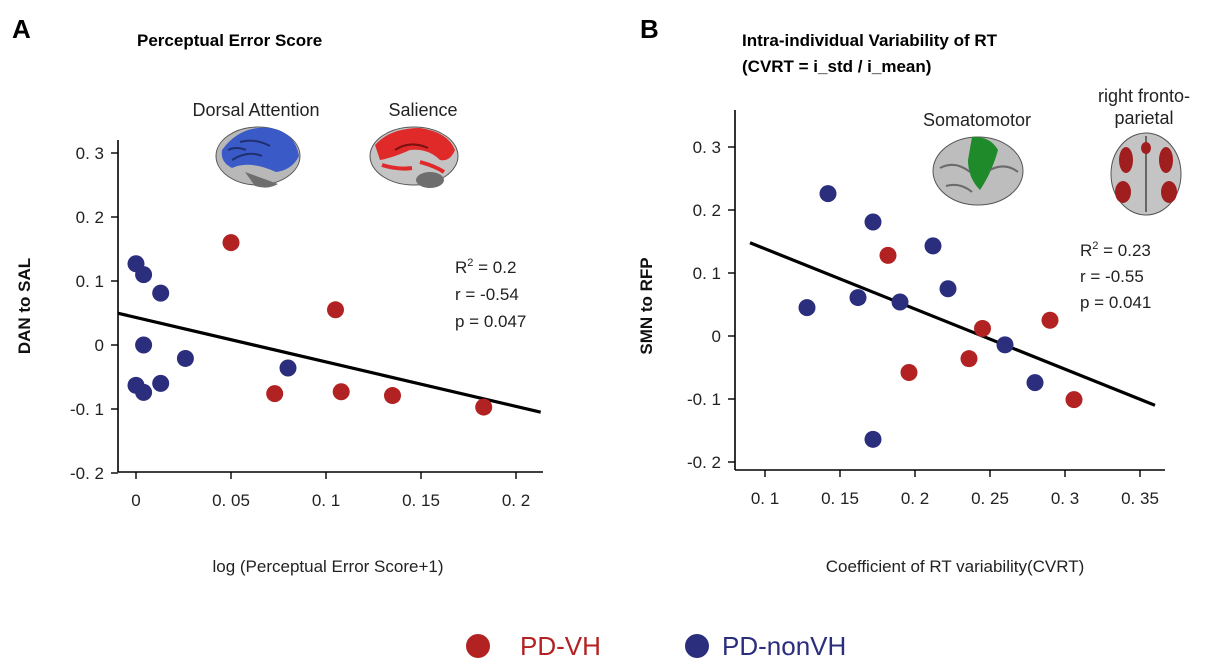 This screenshot has width=1207, height=666. I want to click on panel-b-y-tick-label: 0, so click(716, 336).